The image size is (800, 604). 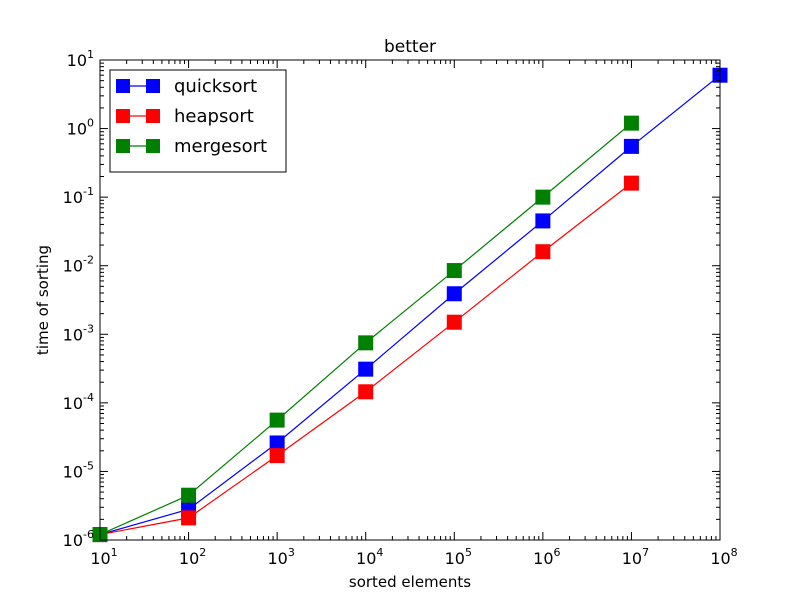 What do you see at coordinates (192, 557) in the screenshot?
I see `x-tick-label: 10²` at bounding box center [192, 557].